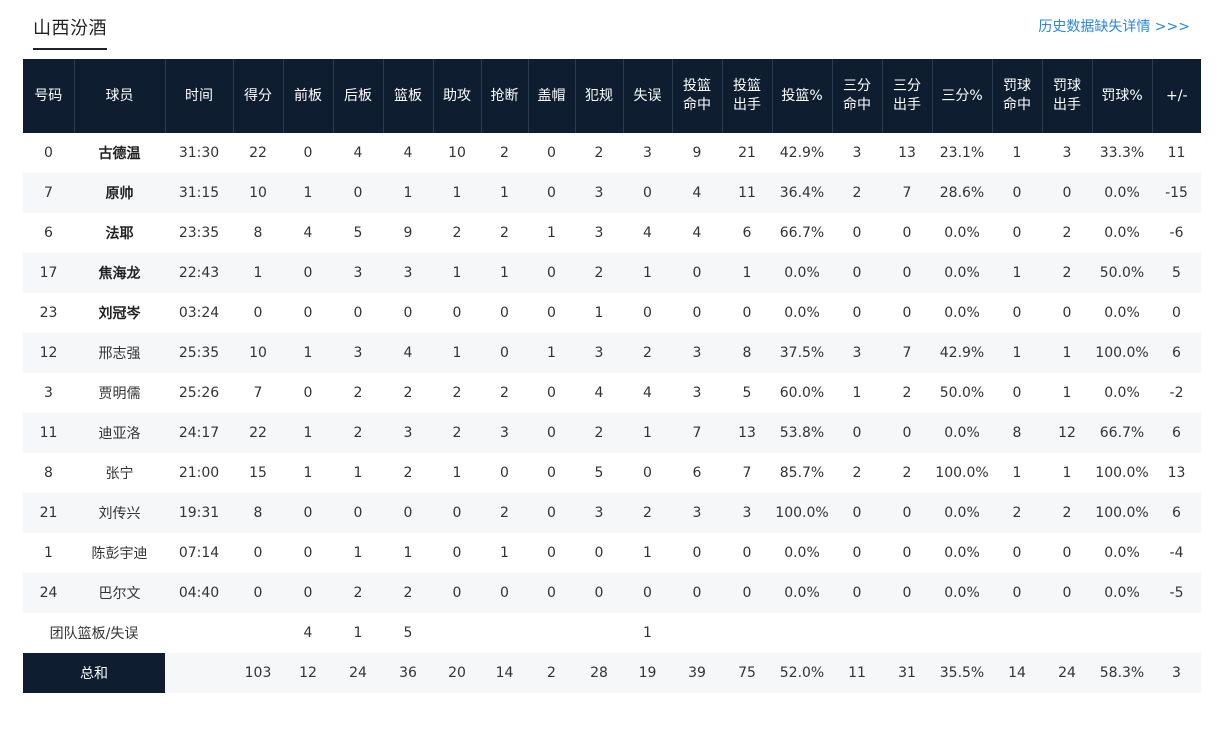 This screenshot has width=1222, height=731. Describe the element at coordinates (198, 96) in the screenshot. I see `column-header: 时间` at that location.